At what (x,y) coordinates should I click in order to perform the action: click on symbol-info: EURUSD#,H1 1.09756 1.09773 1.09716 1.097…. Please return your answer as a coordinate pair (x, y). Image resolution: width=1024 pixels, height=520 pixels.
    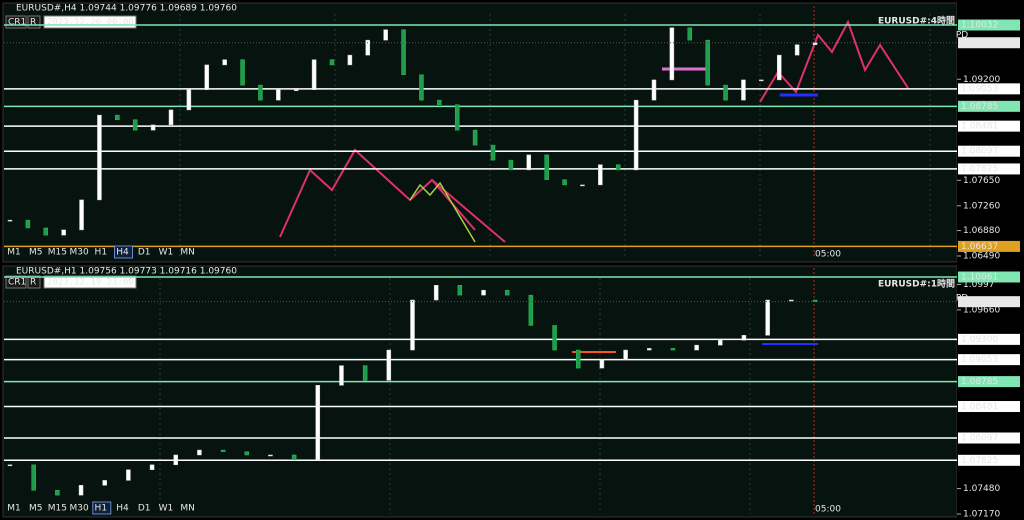
    Looking at the image, I should click on (126, 272).